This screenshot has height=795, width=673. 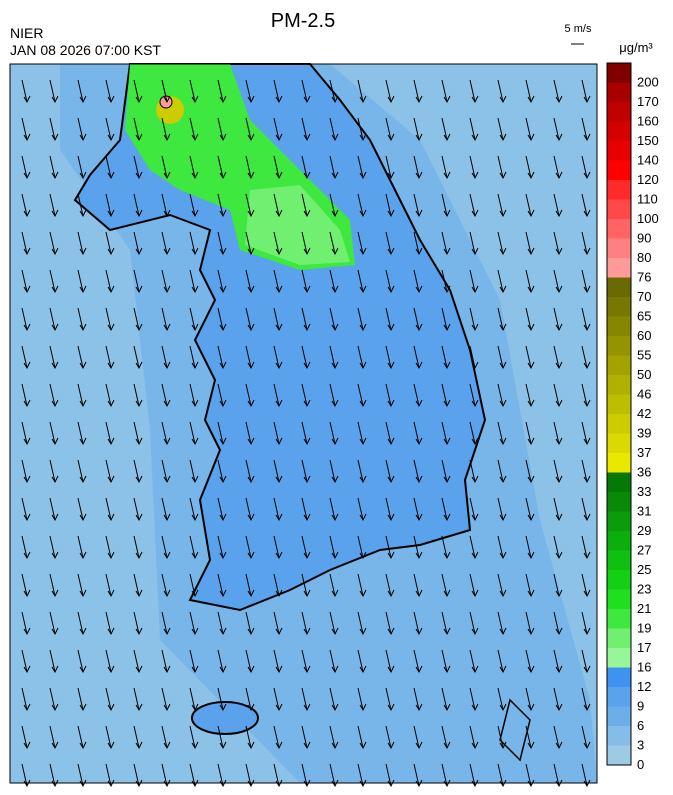 What do you see at coordinates (644, 413) in the screenshot?
I see `colorbar-label: 42` at bounding box center [644, 413].